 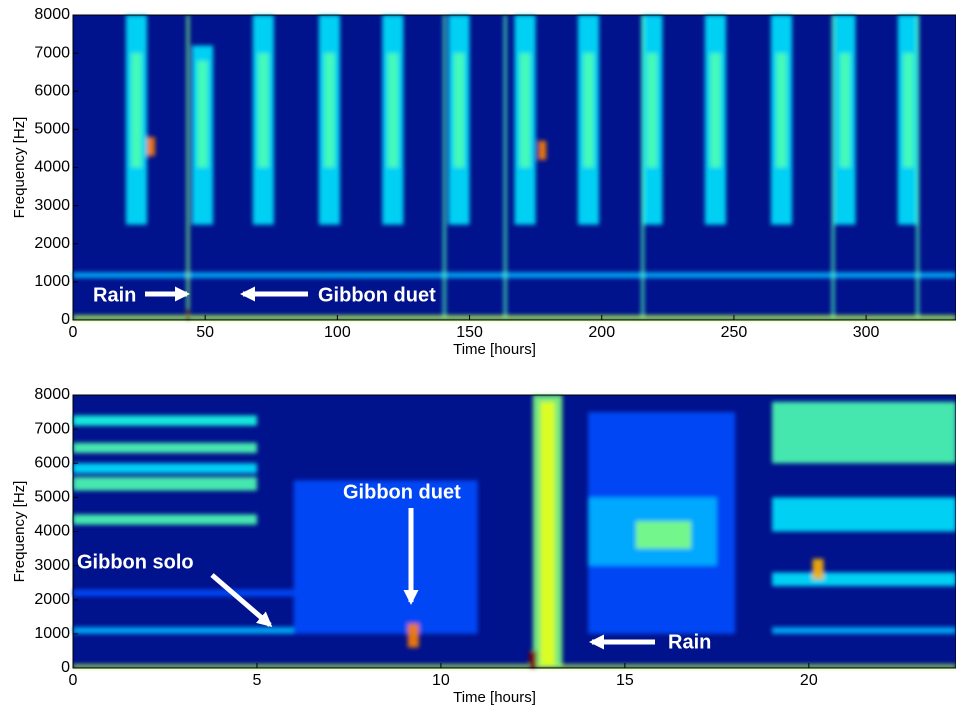 I want to click on x-tick-label: 20, so click(x=809, y=680).